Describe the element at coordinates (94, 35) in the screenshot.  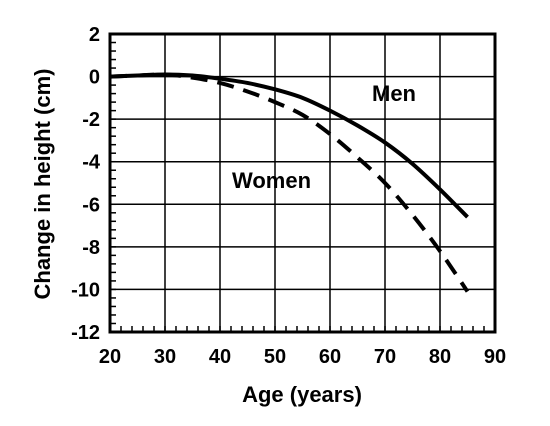
I see `y-tick-label-2: 2` at that location.